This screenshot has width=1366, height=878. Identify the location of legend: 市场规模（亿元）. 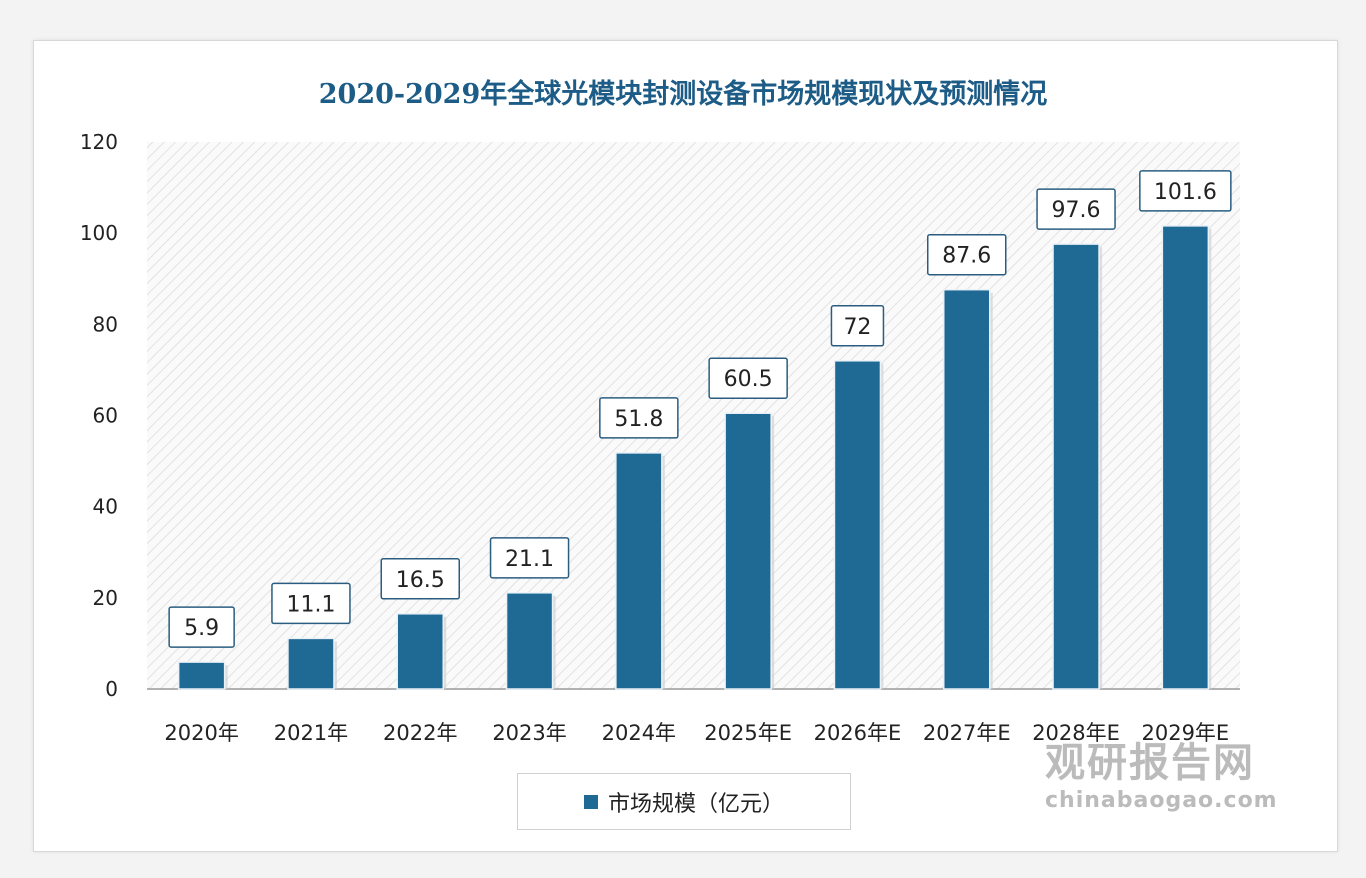
(684, 801).